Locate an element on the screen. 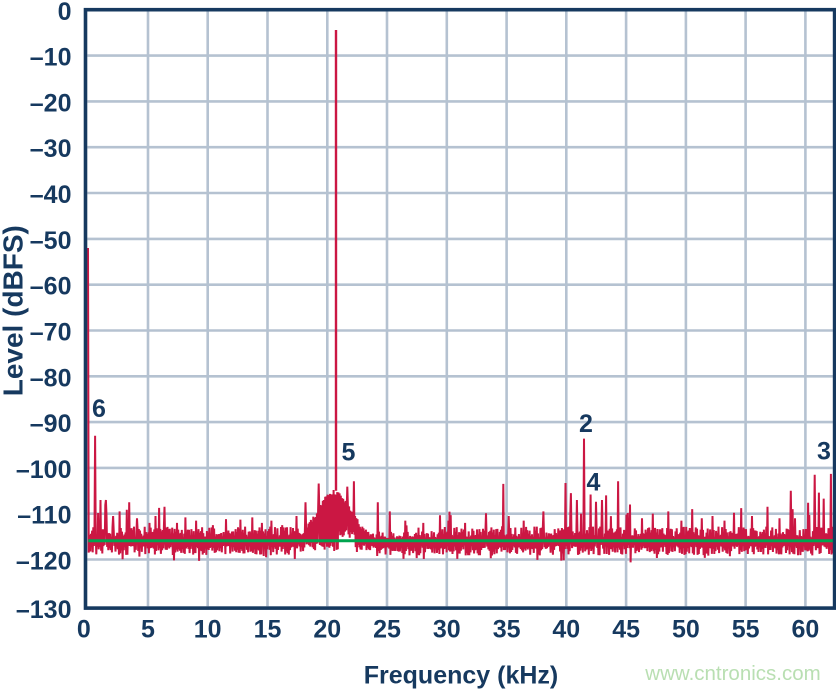 The image size is (836, 694). svg-text: 3 is located at coordinates (824, 452).